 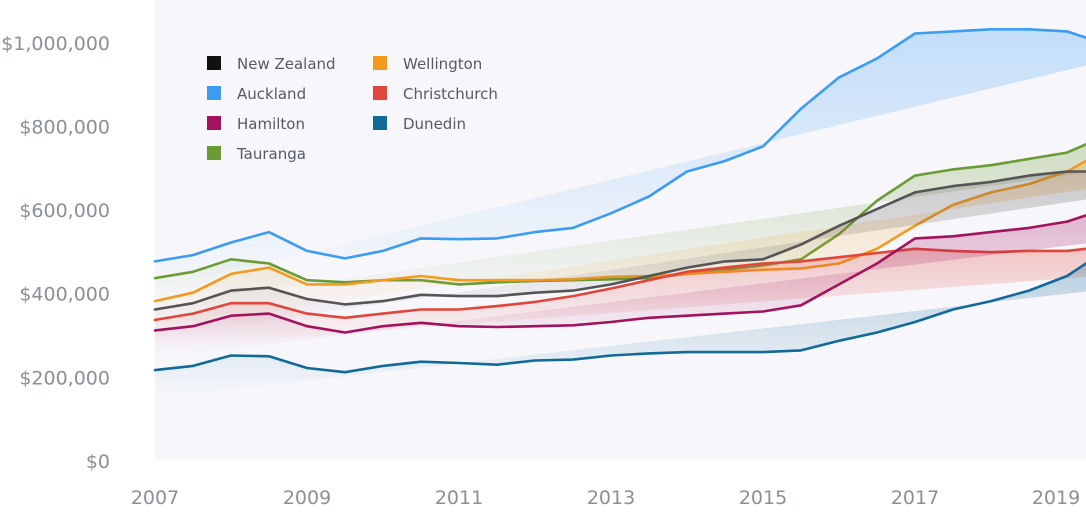 What do you see at coordinates (271, 124) in the screenshot?
I see `legend-label-hamilton: Hamilton` at bounding box center [271, 124].